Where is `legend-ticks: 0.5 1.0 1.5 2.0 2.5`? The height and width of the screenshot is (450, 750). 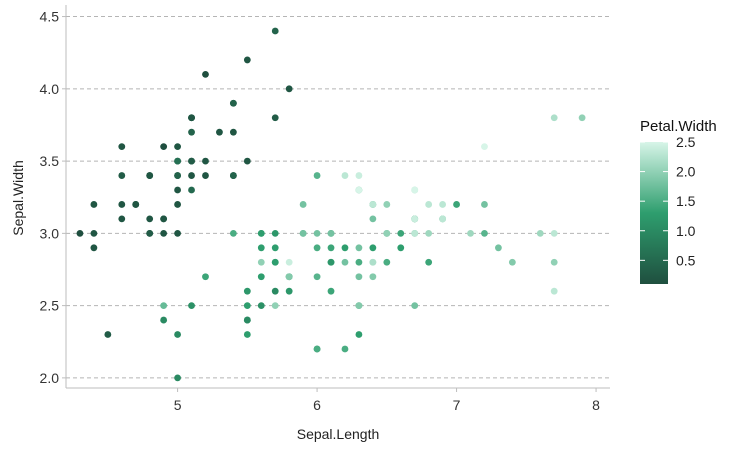
legend-ticks: 0.5 1.0 1.5 2.0 2.5 is located at coordinates (668, 201).